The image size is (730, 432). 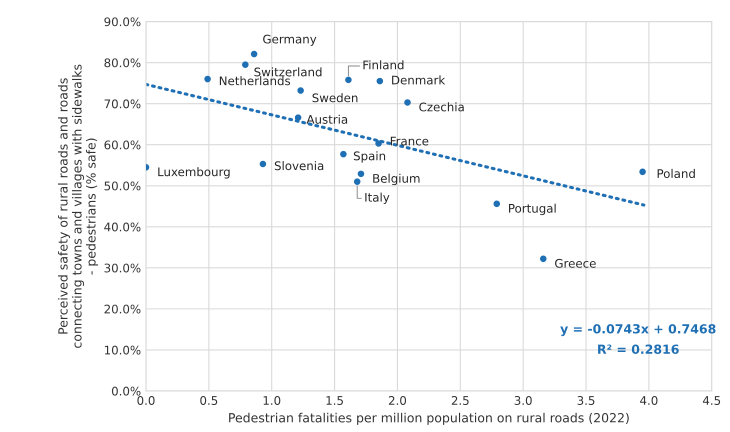 What do you see at coordinates (383, 65) in the screenshot?
I see `annotation: Finland` at bounding box center [383, 65].